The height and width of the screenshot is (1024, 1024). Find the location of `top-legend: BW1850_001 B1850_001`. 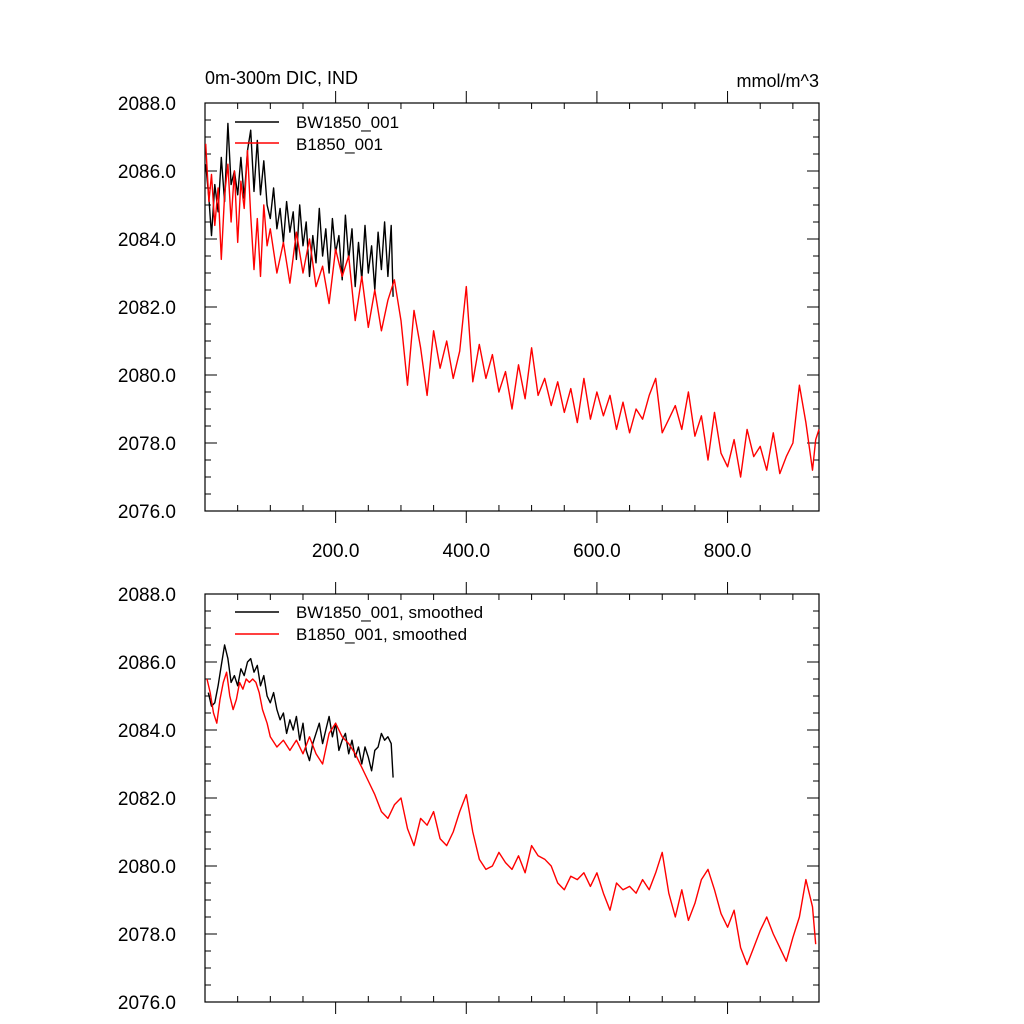

top-legend: BW1850_001 B1850_001 is located at coordinates (317, 133).